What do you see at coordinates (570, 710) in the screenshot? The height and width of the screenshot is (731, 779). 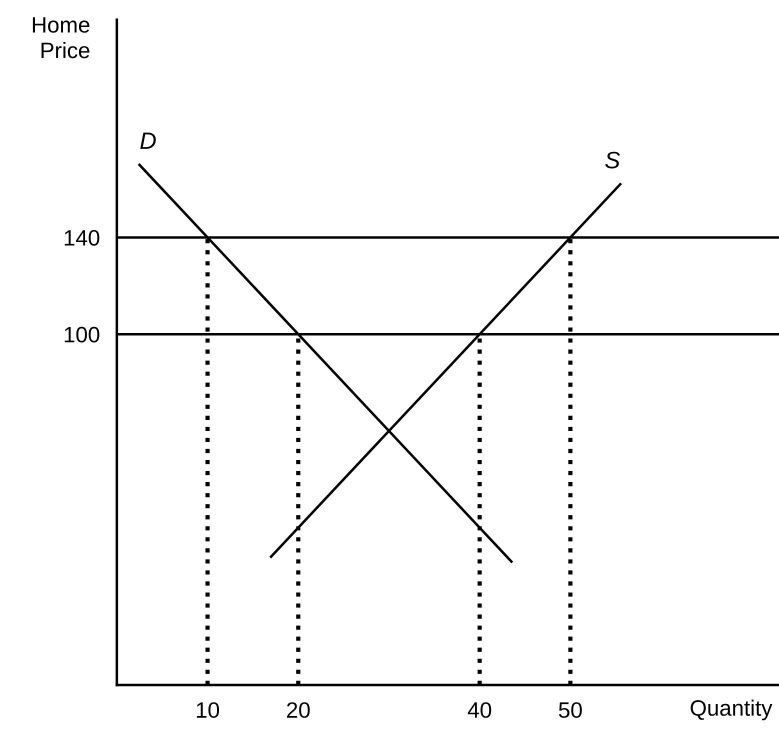 I see `x-tick-label: 50` at bounding box center [570, 710].